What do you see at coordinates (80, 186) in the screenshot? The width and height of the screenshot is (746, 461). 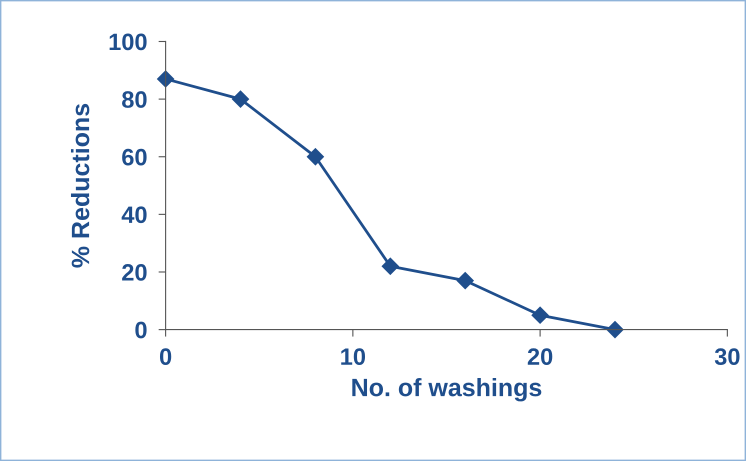 I see `y-axis-title: % Reductions` at bounding box center [80, 186].